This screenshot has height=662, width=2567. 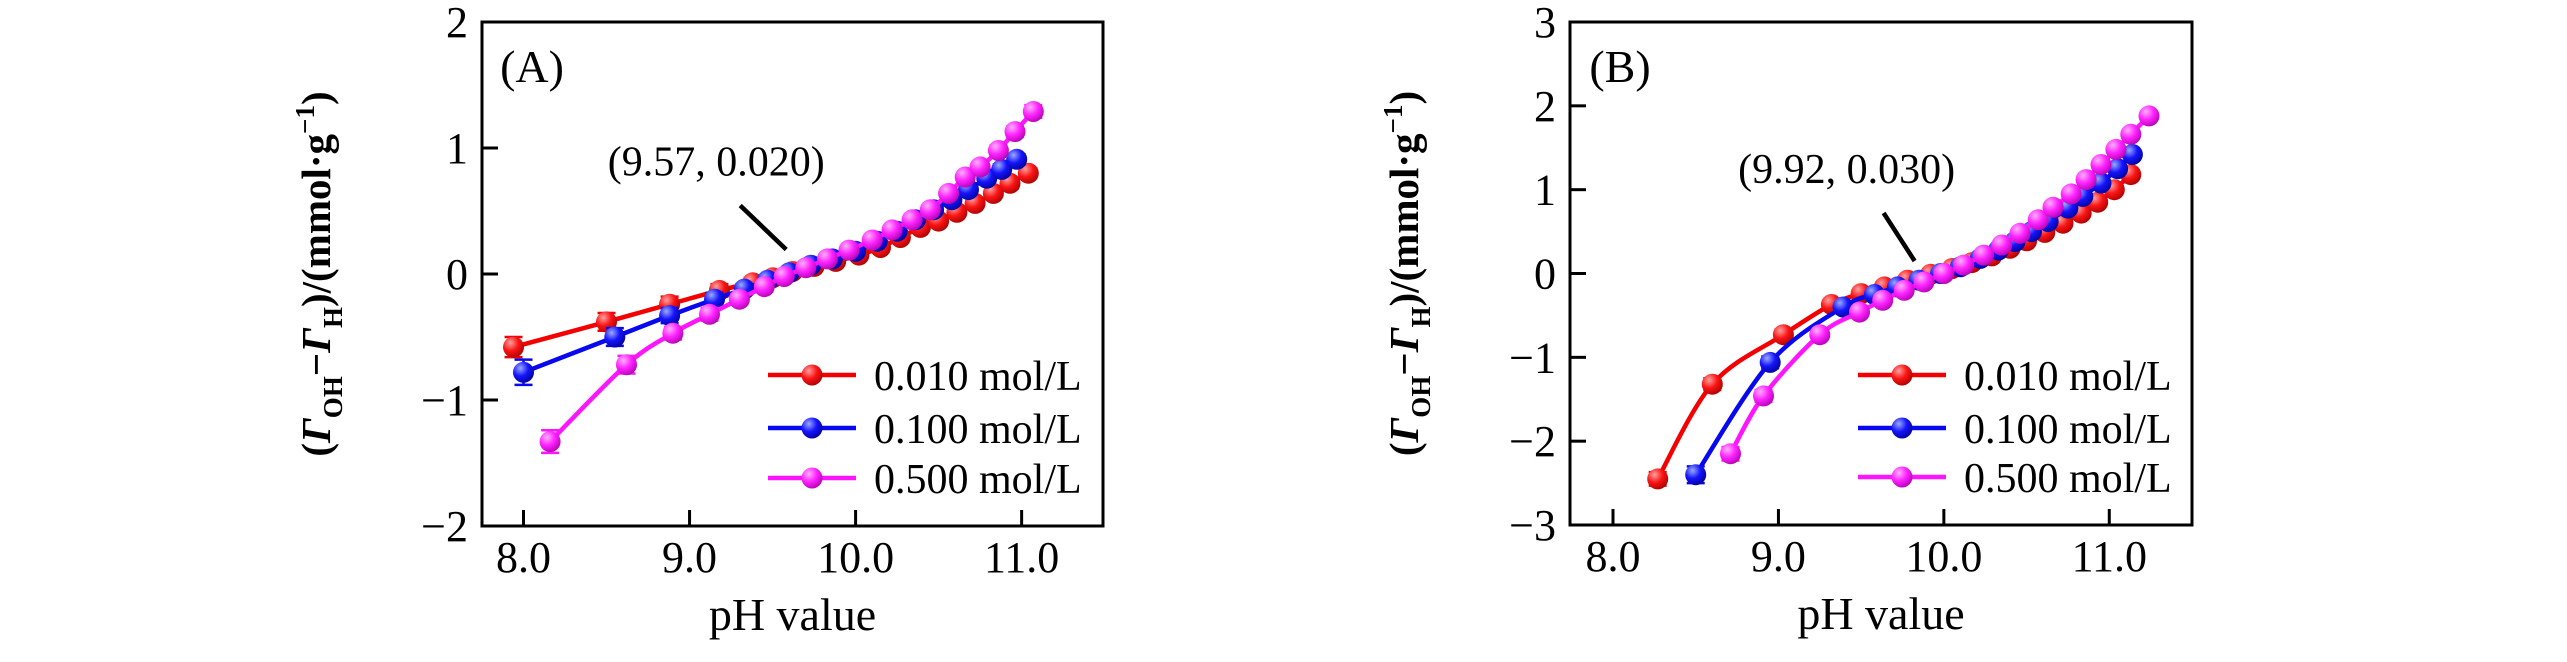 What do you see at coordinates (1545, 23) in the screenshot?
I see `y-tick-label: 3` at bounding box center [1545, 23].